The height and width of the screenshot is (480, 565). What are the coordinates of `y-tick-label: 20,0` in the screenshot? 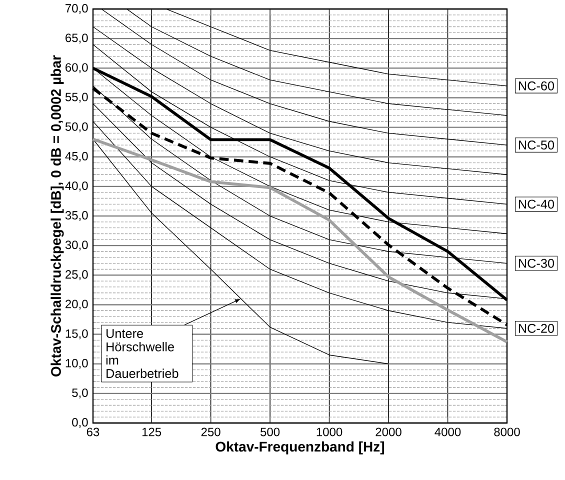 It's located at (77, 305).